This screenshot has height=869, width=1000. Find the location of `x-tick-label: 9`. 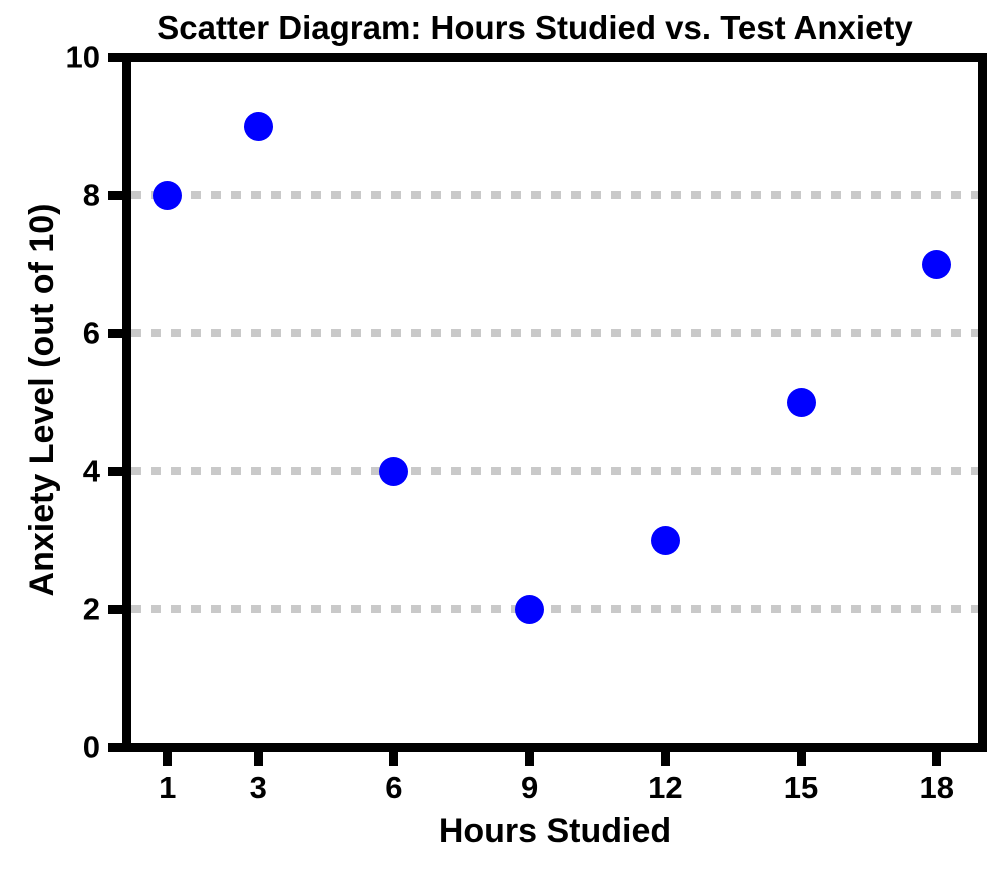

x-tick-label: 9 is located at coordinates (529, 787).